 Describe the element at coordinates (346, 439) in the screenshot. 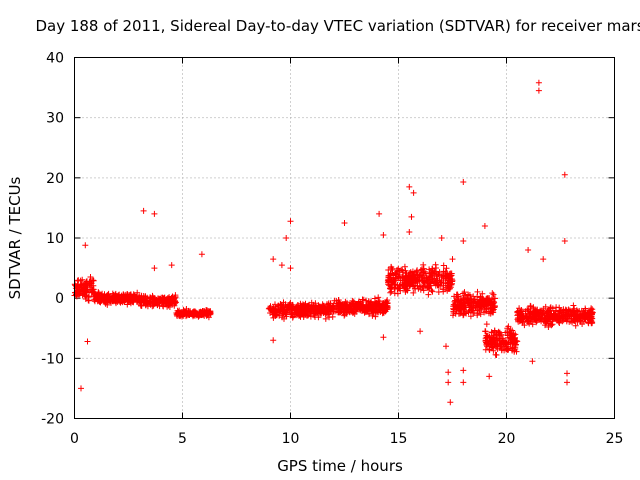

I see `x-tick-labels: 0 5 10 15 20 25` at that location.